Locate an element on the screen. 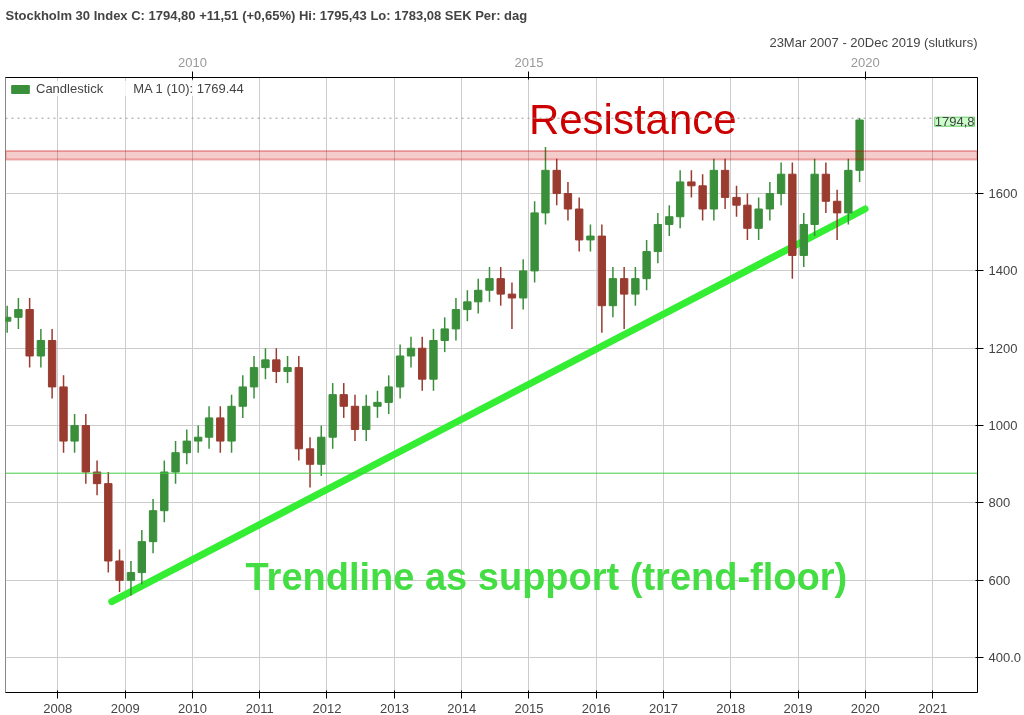 This screenshot has width=1024, height=715. x-tick-label: 2017 is located at coordinates (664, 707).